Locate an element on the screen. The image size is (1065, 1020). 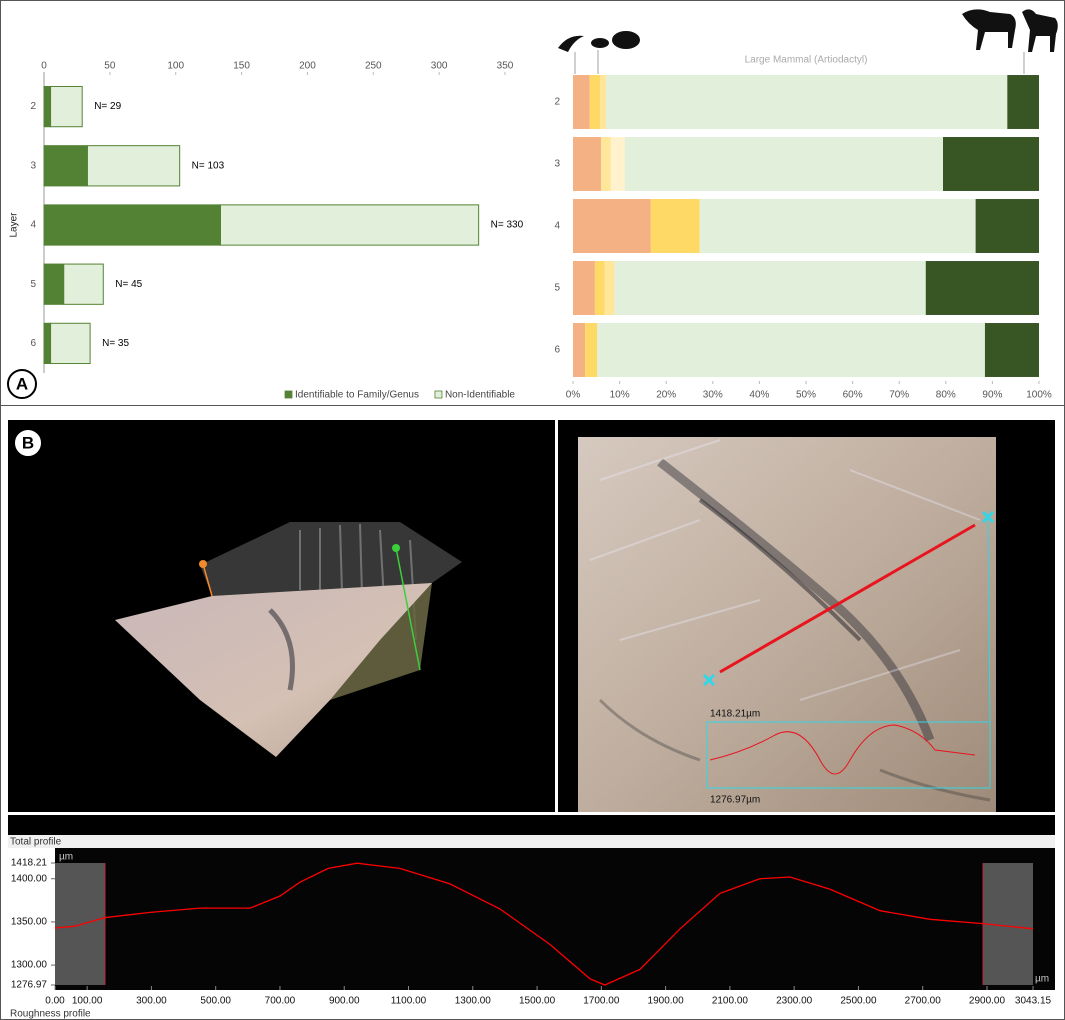
photo is located at coordinates (787, 624).